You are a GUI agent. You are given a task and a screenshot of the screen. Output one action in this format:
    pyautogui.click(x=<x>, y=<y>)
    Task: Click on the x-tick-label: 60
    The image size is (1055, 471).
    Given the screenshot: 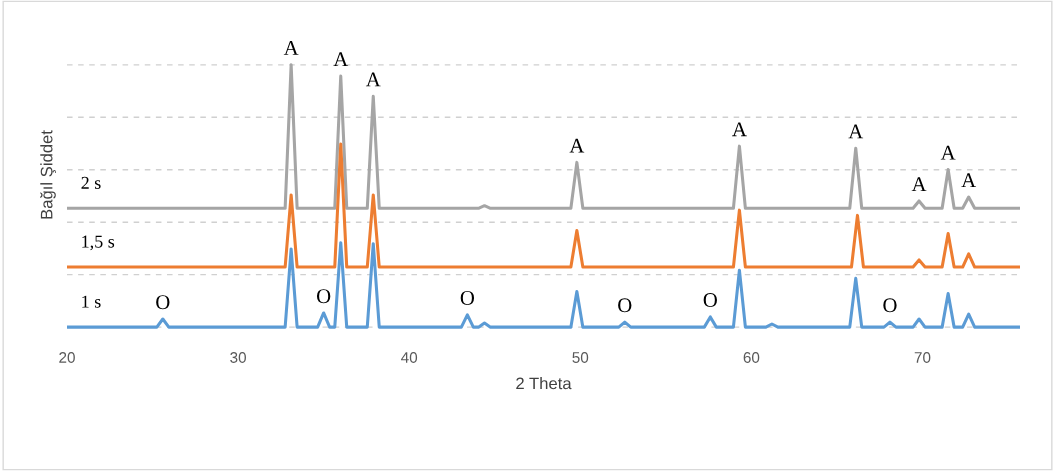 What is the action you would take?
    pyautogui.click(x=751, y=357)
    